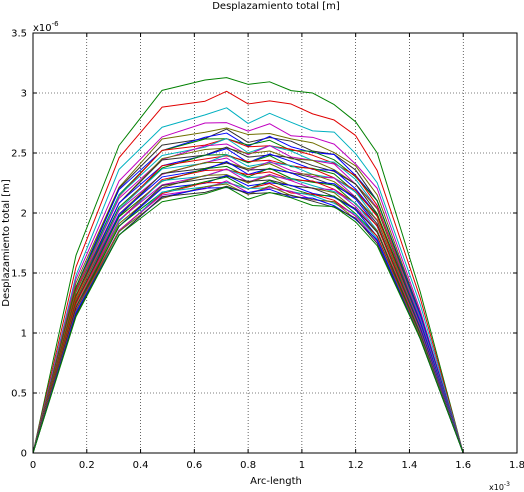 Image resolution: width=524 pixels, height=492 pixels. What do you see at coordinates (19, 154) in the screenshot?
I see `y-tick-label: 2.5` at bounding box center [19, 154].